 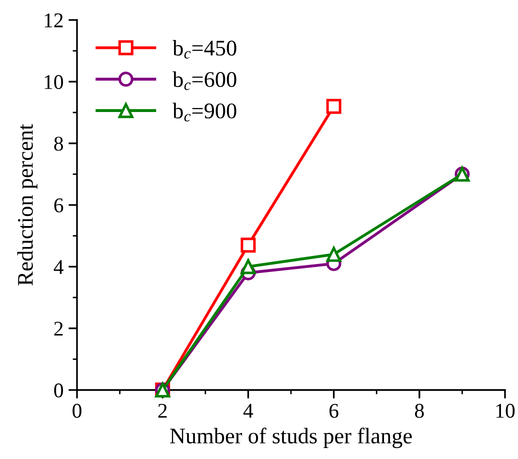 What do you see at coordinates (204, 80) in the screenshot?
I see `legend-label: b$_{c}$=600` at bounding box center [204, 80].